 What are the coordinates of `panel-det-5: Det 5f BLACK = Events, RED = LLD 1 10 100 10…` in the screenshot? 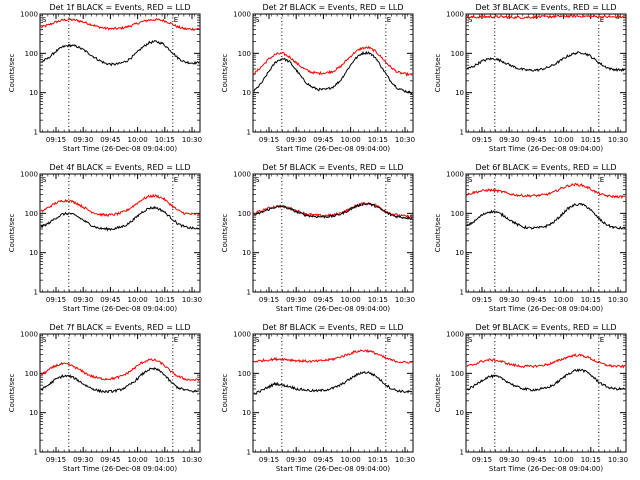 It's located at (318, 238).